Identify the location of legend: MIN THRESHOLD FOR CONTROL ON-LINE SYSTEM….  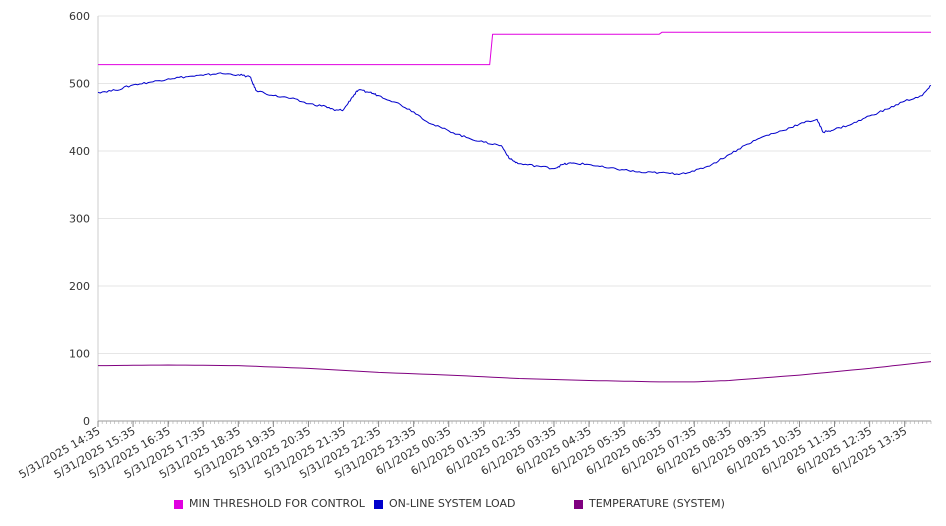
(473, 505).